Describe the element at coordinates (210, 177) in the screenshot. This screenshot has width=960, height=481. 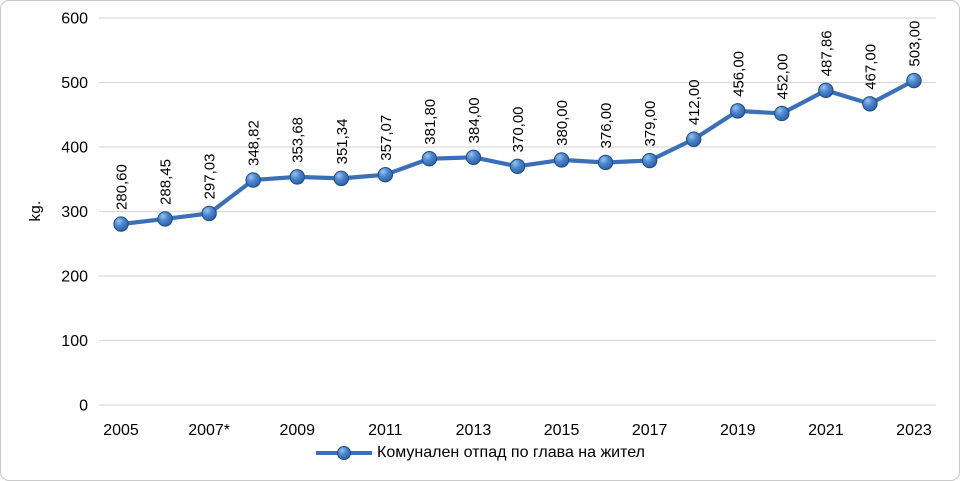
I see `data-point-label: 297,03` at that location.